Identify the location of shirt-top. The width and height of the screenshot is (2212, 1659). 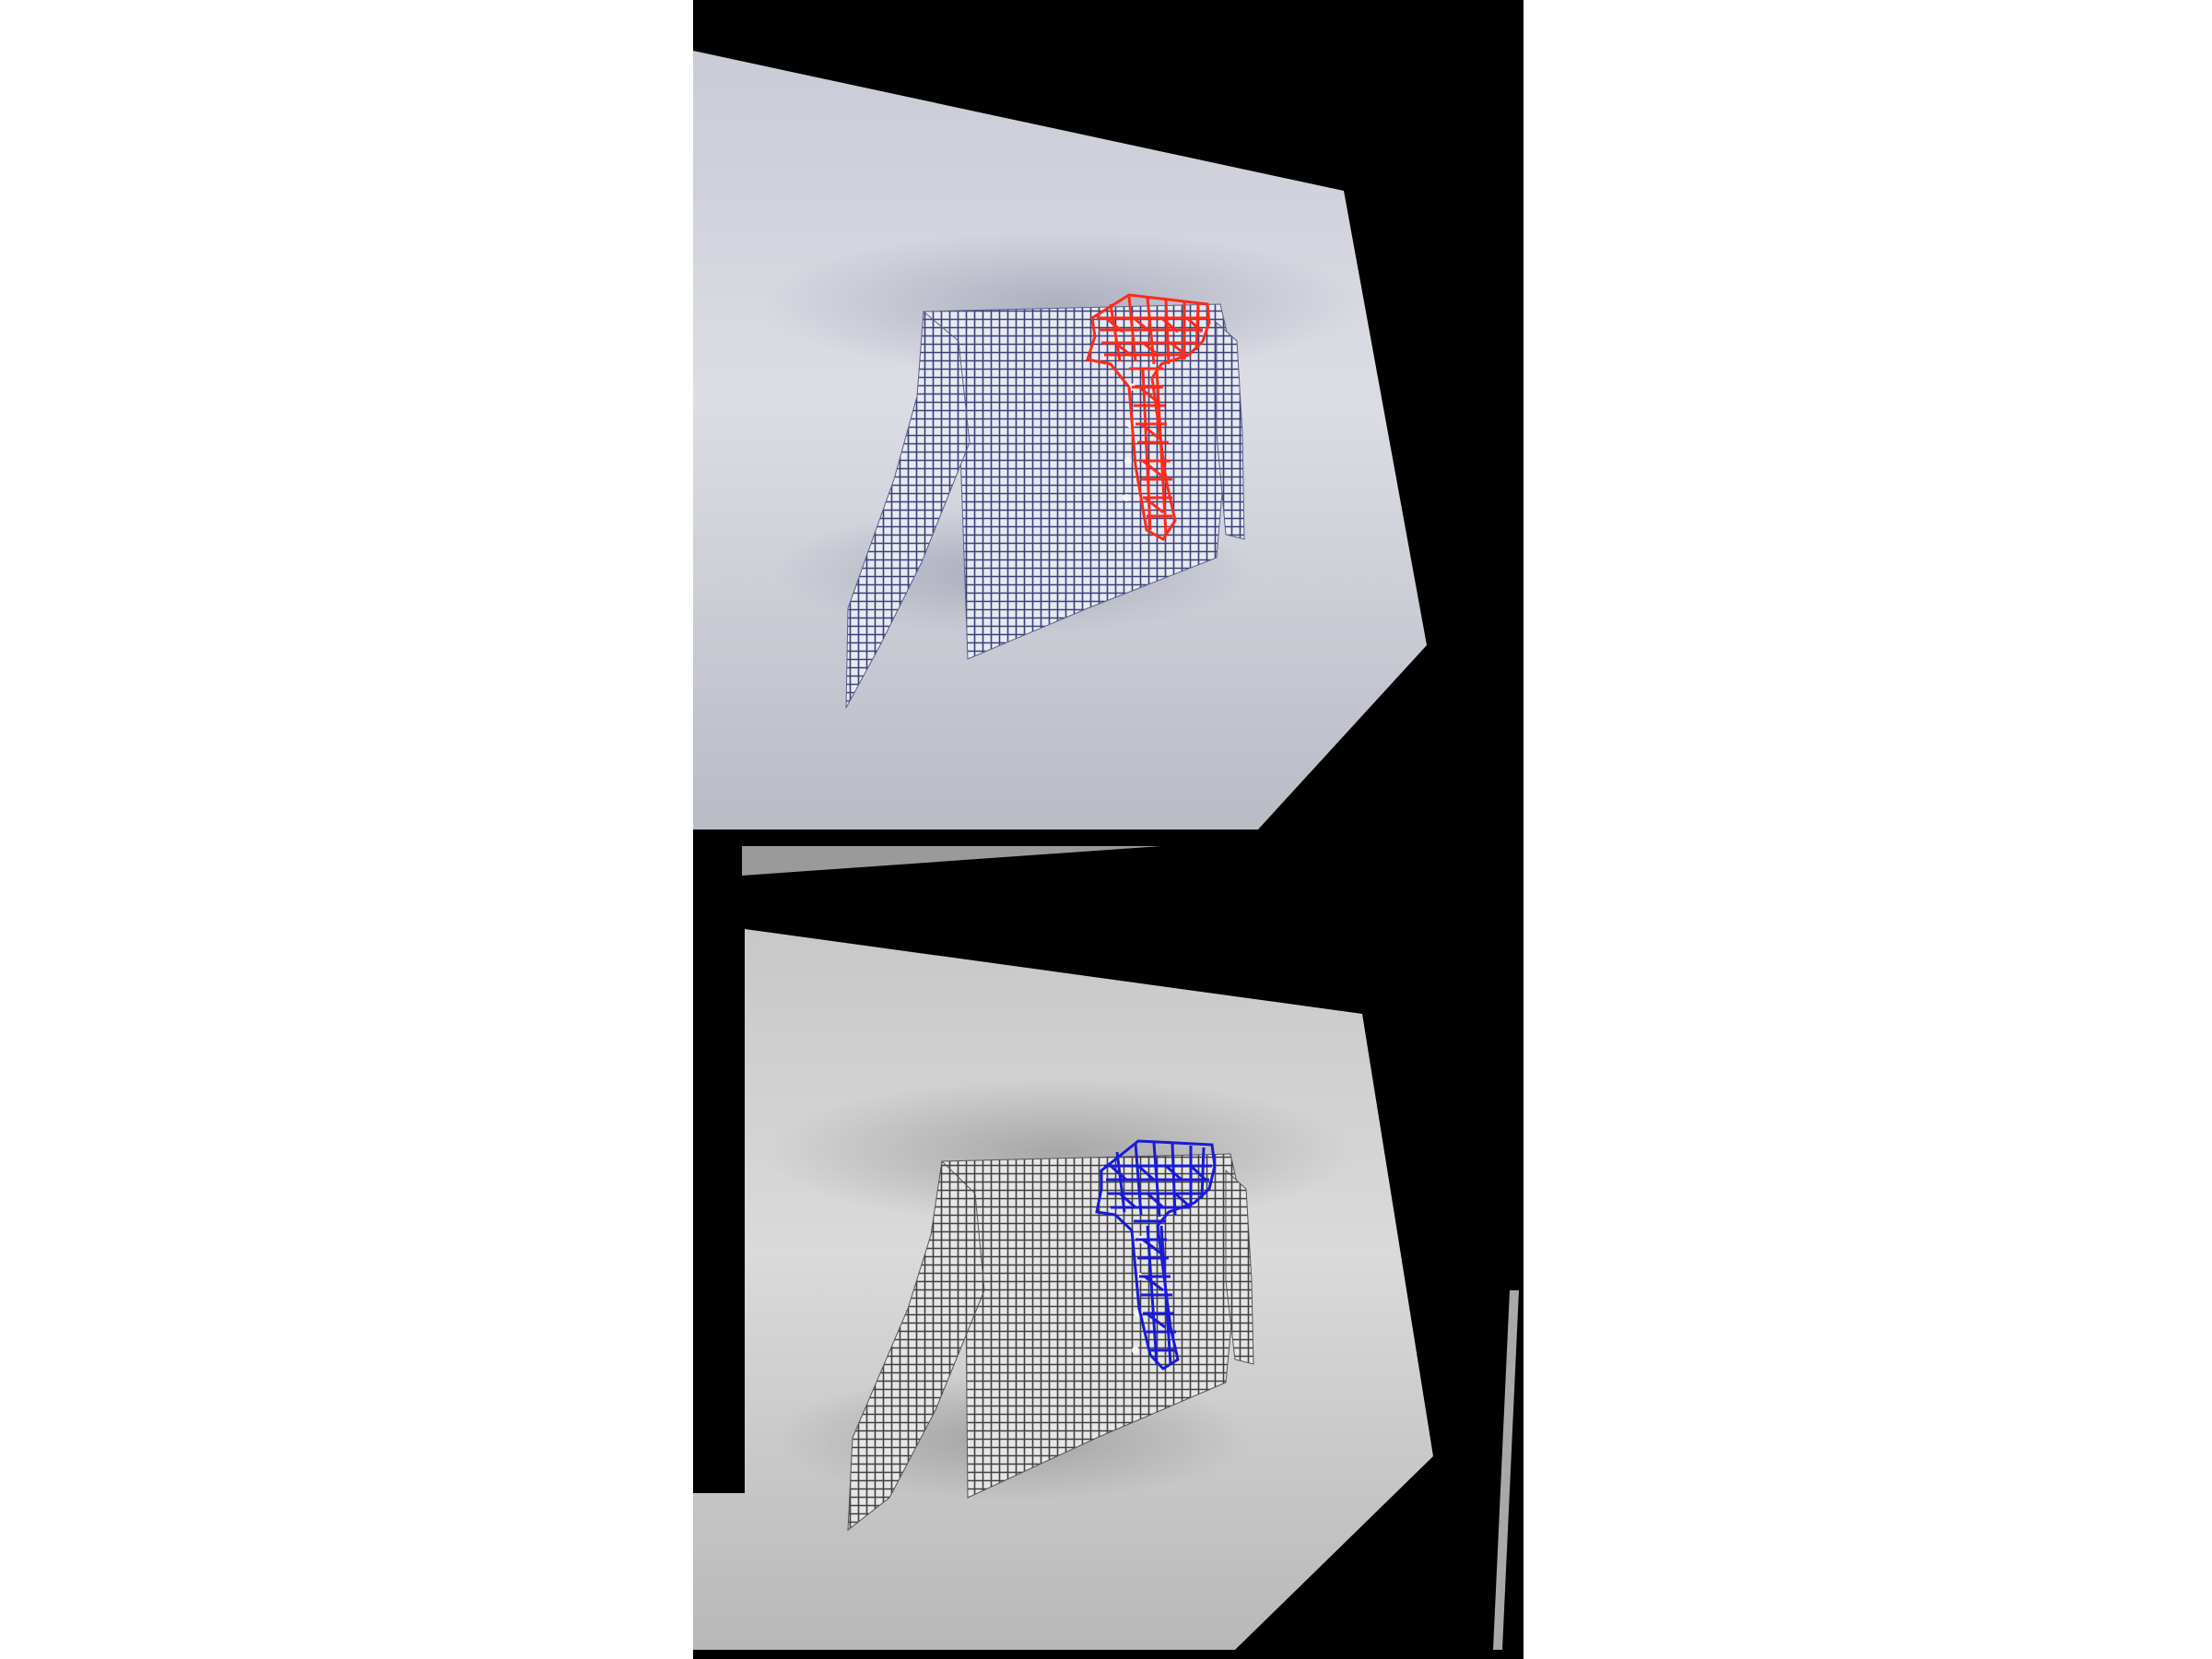
(1045, 506).